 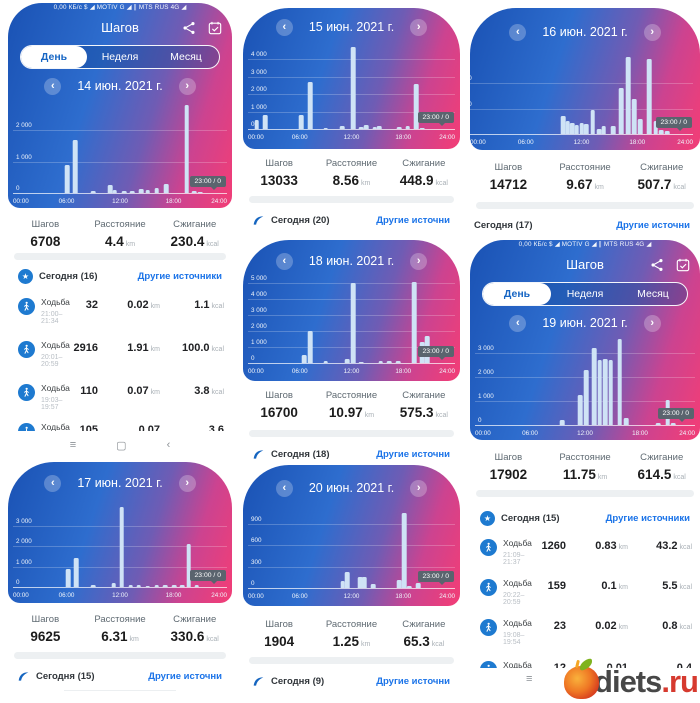 What do you see at coordinates (120, 234) in the screenshot?
I see `stat-distance: Расстояние 4.4 km` at bounding box center [120, 234].